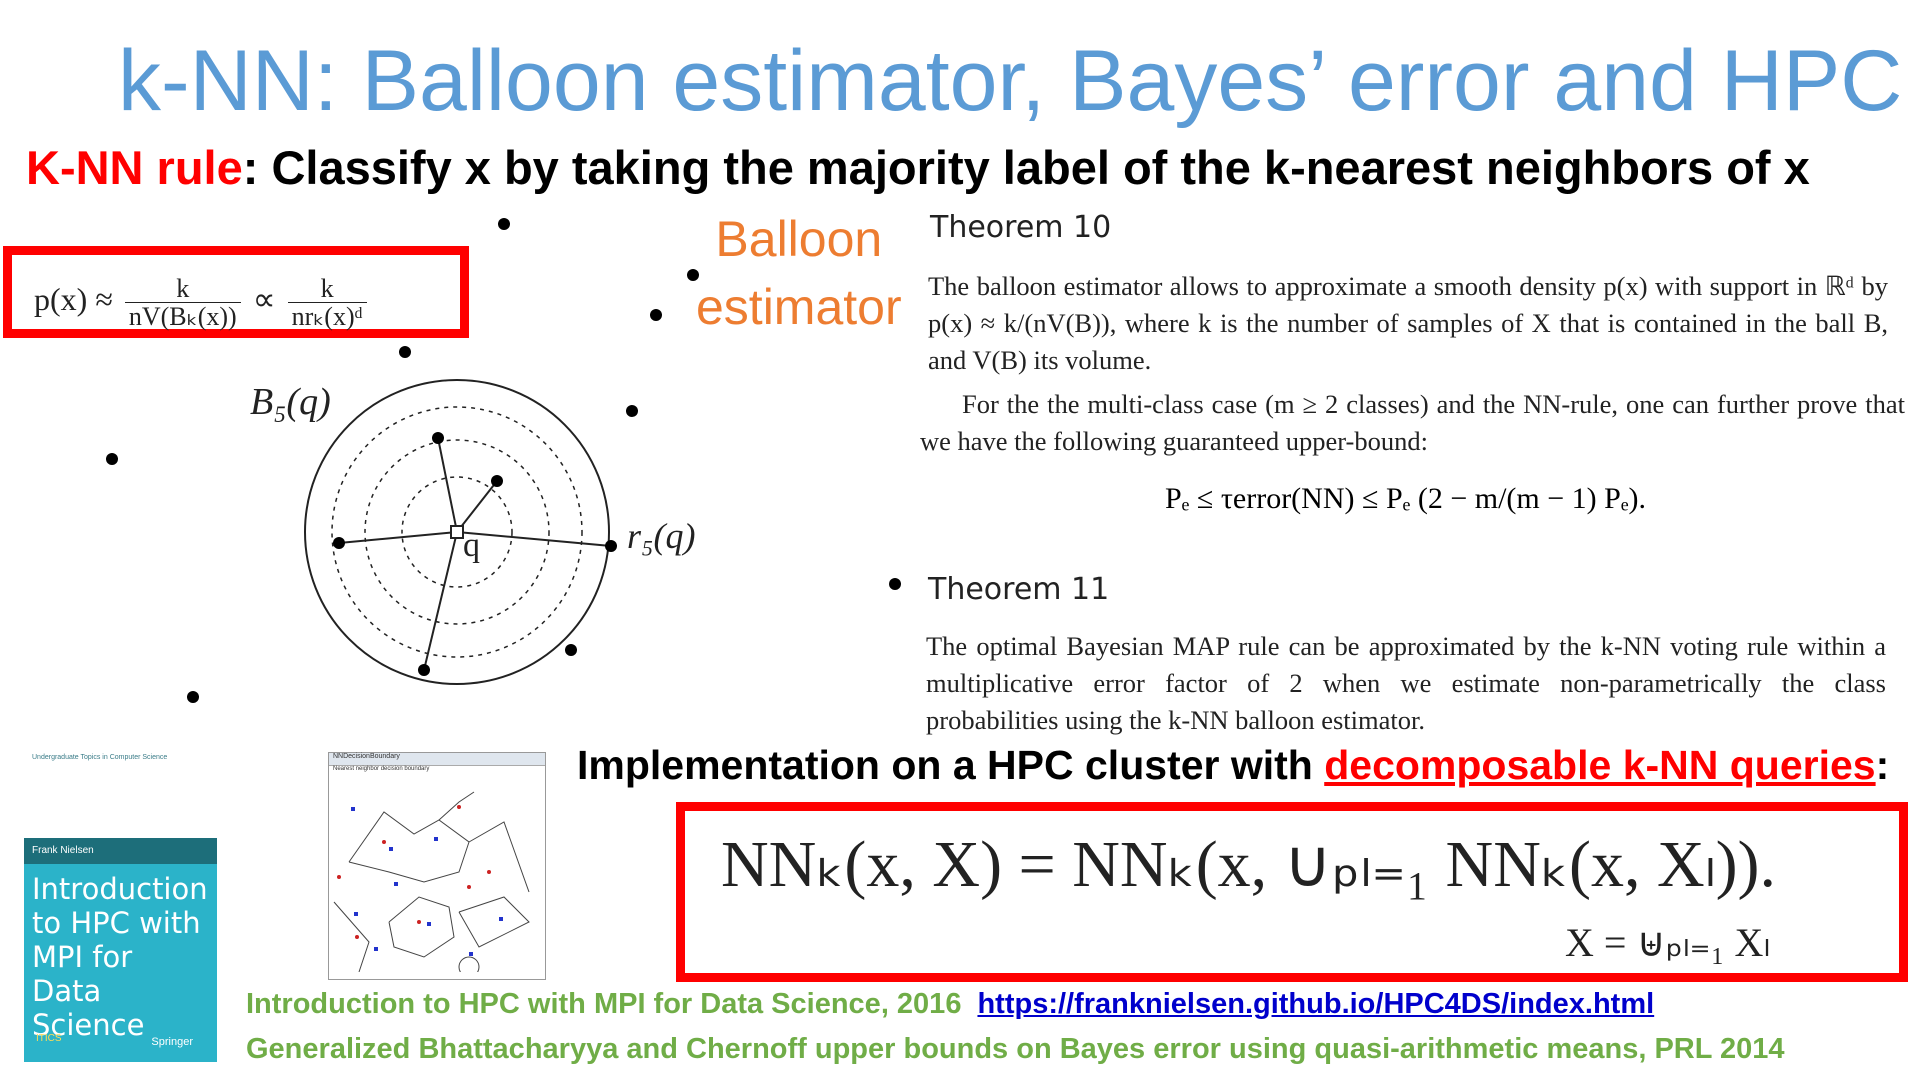 This screenshot has height=1080, width=1920. I want to click on dashed-circle-mid, so click(457, 532).